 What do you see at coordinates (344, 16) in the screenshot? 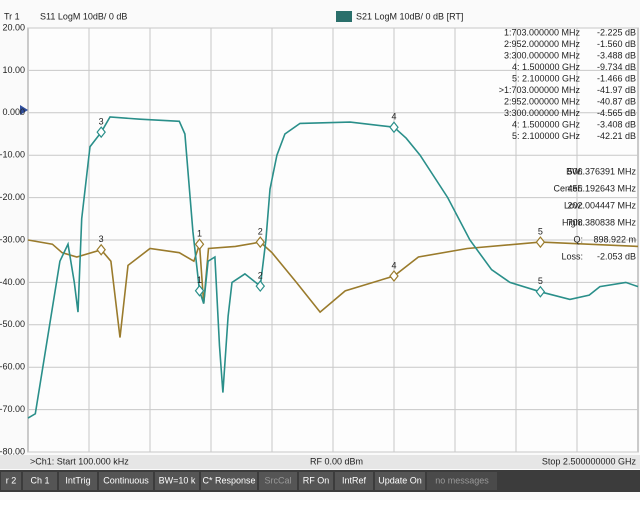
I see `active-trace-badge` at bounding box center [344, 16].